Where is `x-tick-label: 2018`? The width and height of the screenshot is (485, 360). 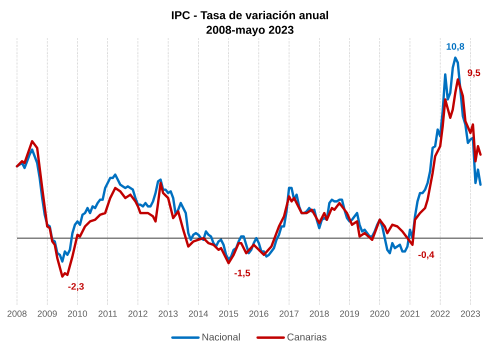
x-tick-label: 2018 is located at coordinates (319, 313).